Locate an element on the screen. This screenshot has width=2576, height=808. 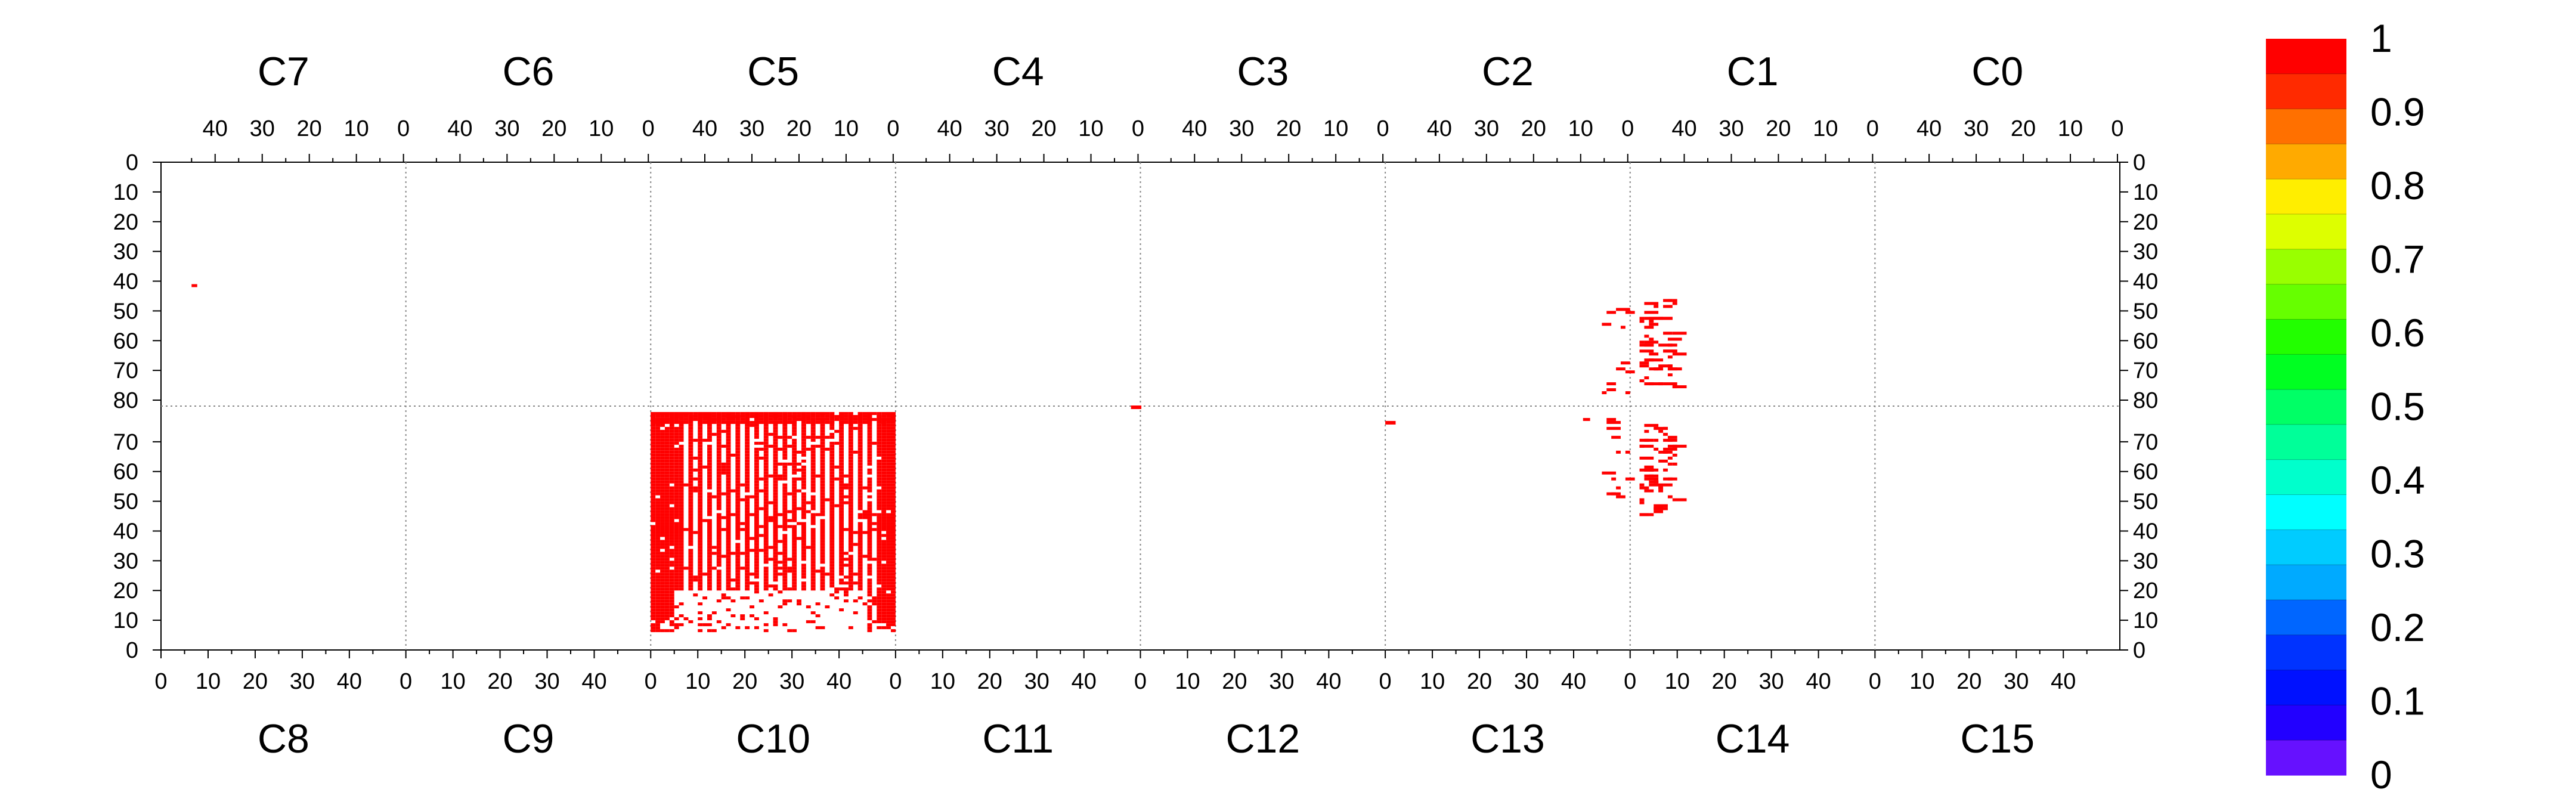
colorbar-label: 1 is located at coordinates (2381, 38).